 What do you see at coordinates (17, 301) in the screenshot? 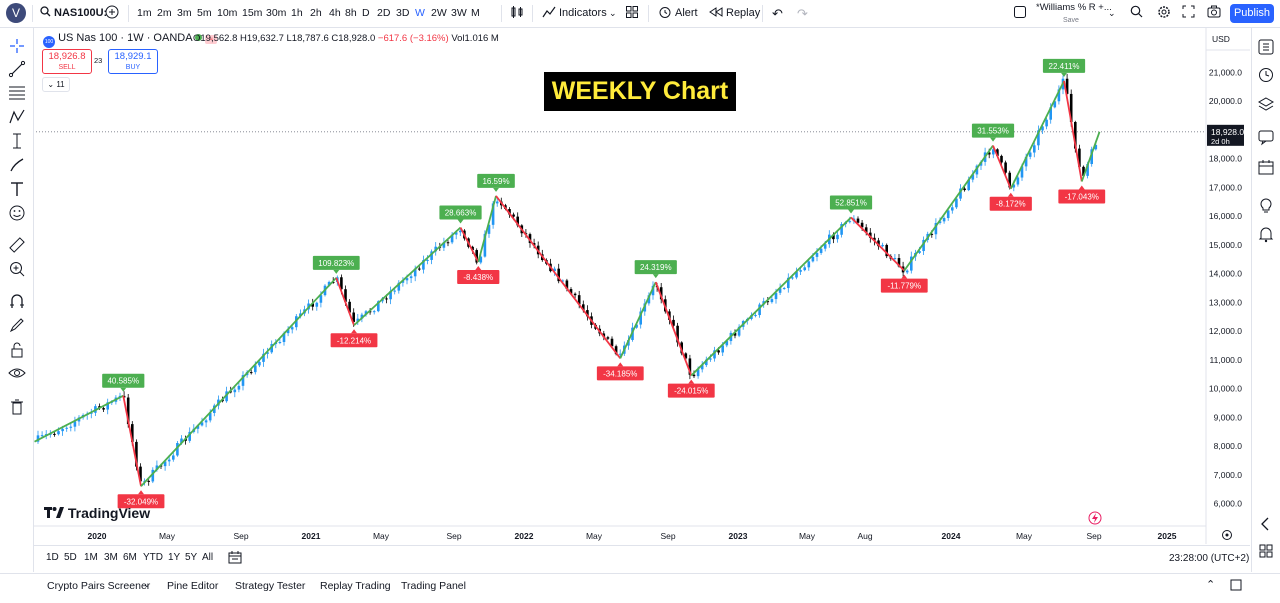
I see `magnet-icon` at bounding box center [17, 301].